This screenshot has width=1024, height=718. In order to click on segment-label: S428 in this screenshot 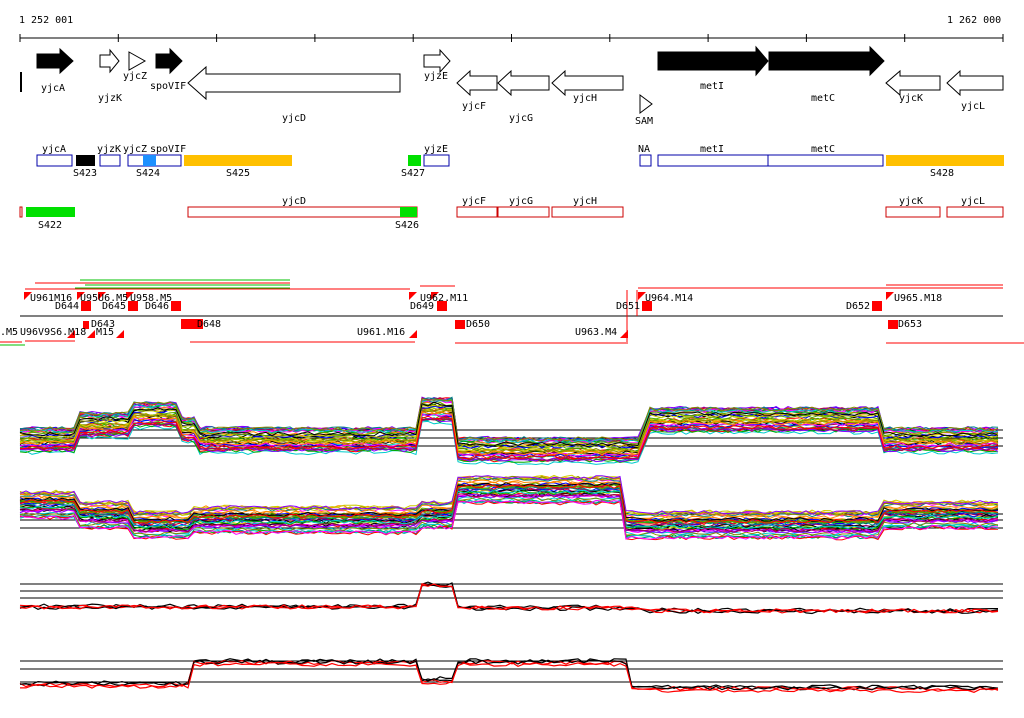, I will do `click(942, 173)`.